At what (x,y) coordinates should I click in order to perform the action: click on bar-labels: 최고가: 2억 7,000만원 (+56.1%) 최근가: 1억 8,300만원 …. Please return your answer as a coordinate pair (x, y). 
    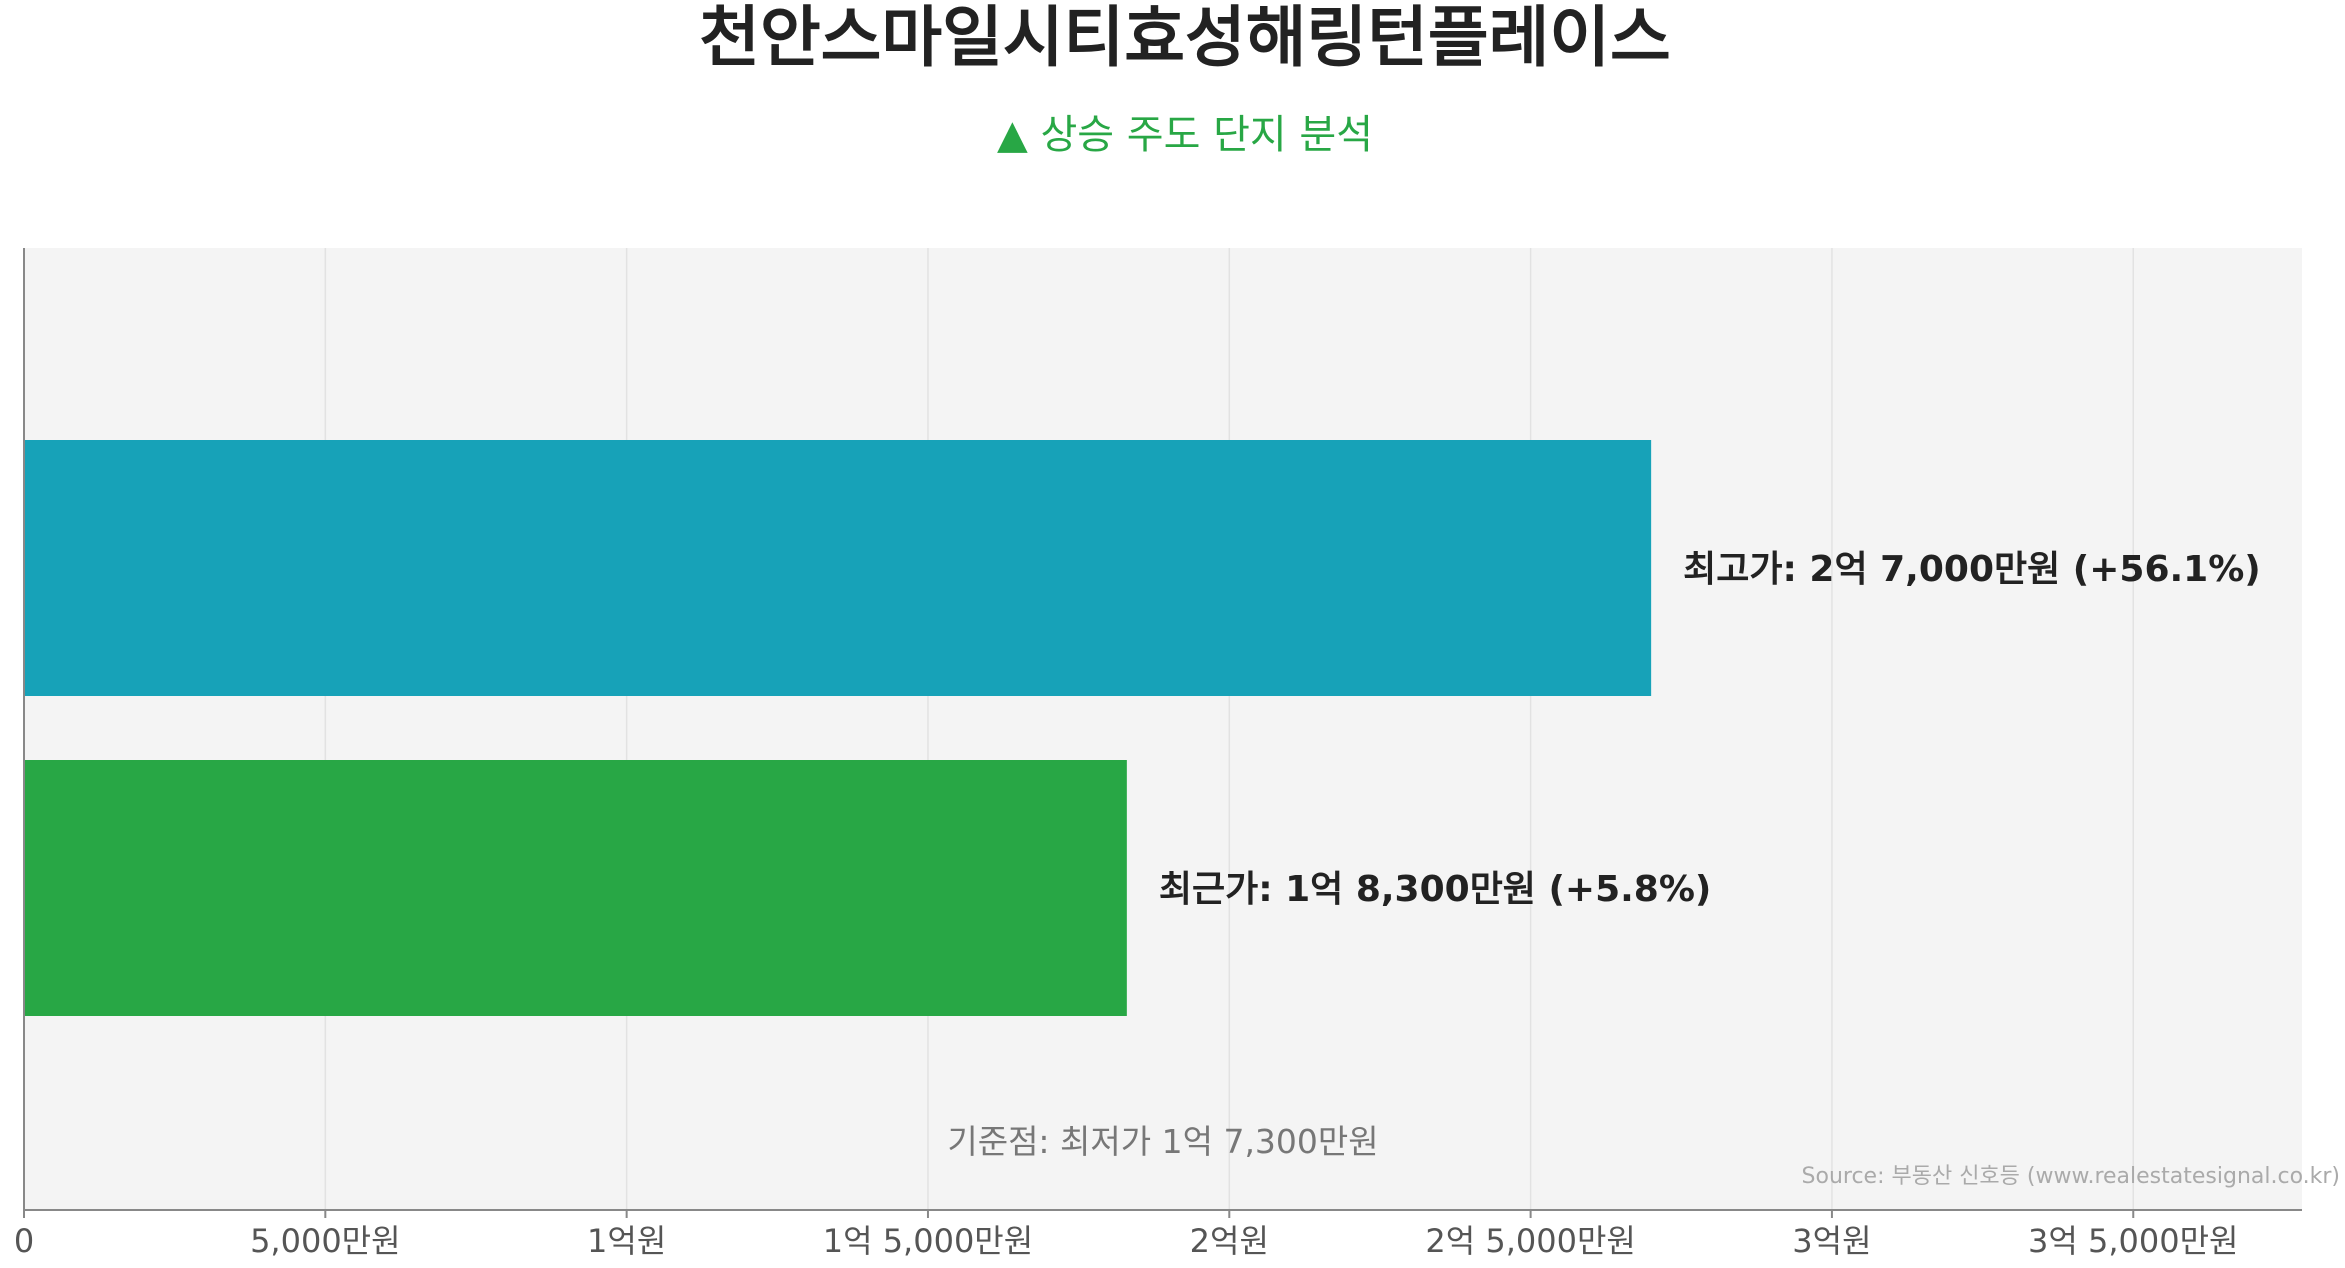
    Looking at the image, I should click on (1710, 729).